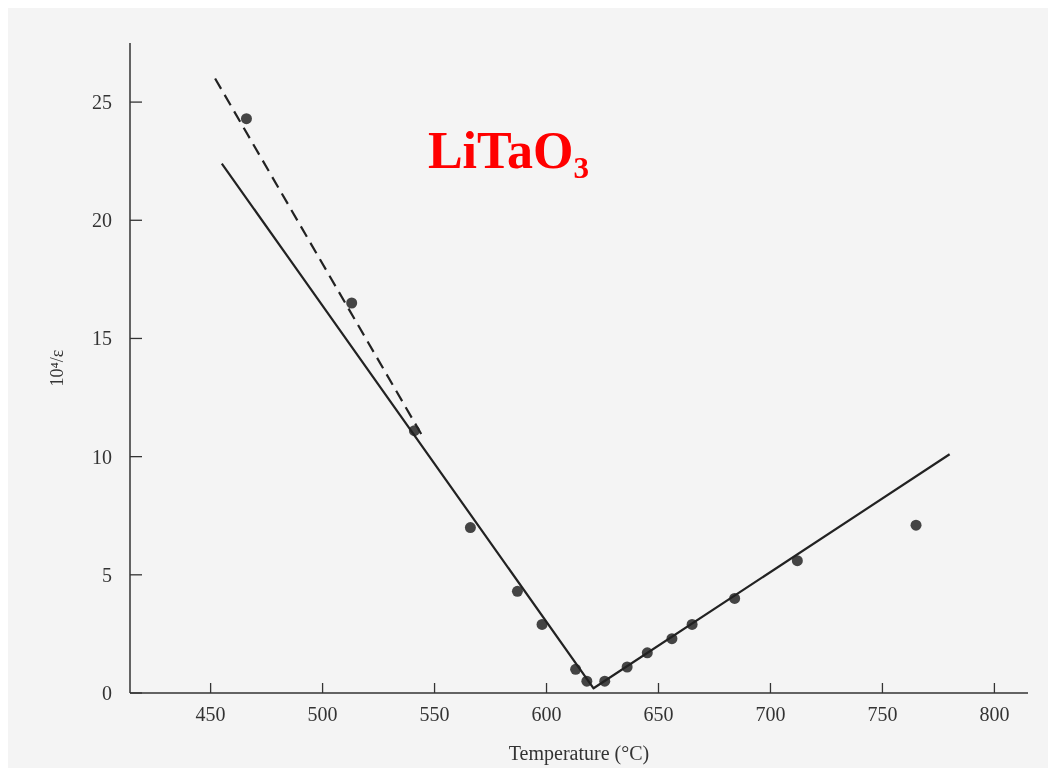 The height and width of the screenshot is (774, 1056). I want to click on x-tick-label: 650, so click(658, 714).